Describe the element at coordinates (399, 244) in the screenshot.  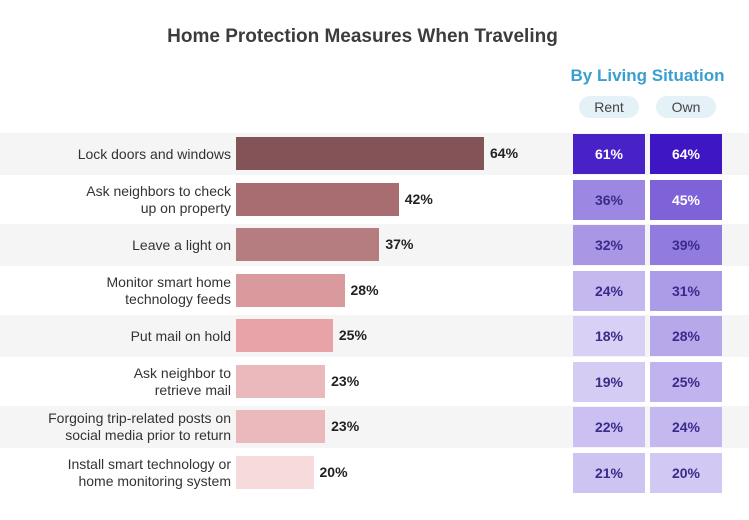
I see `bar-value-label: 37%` at that location.